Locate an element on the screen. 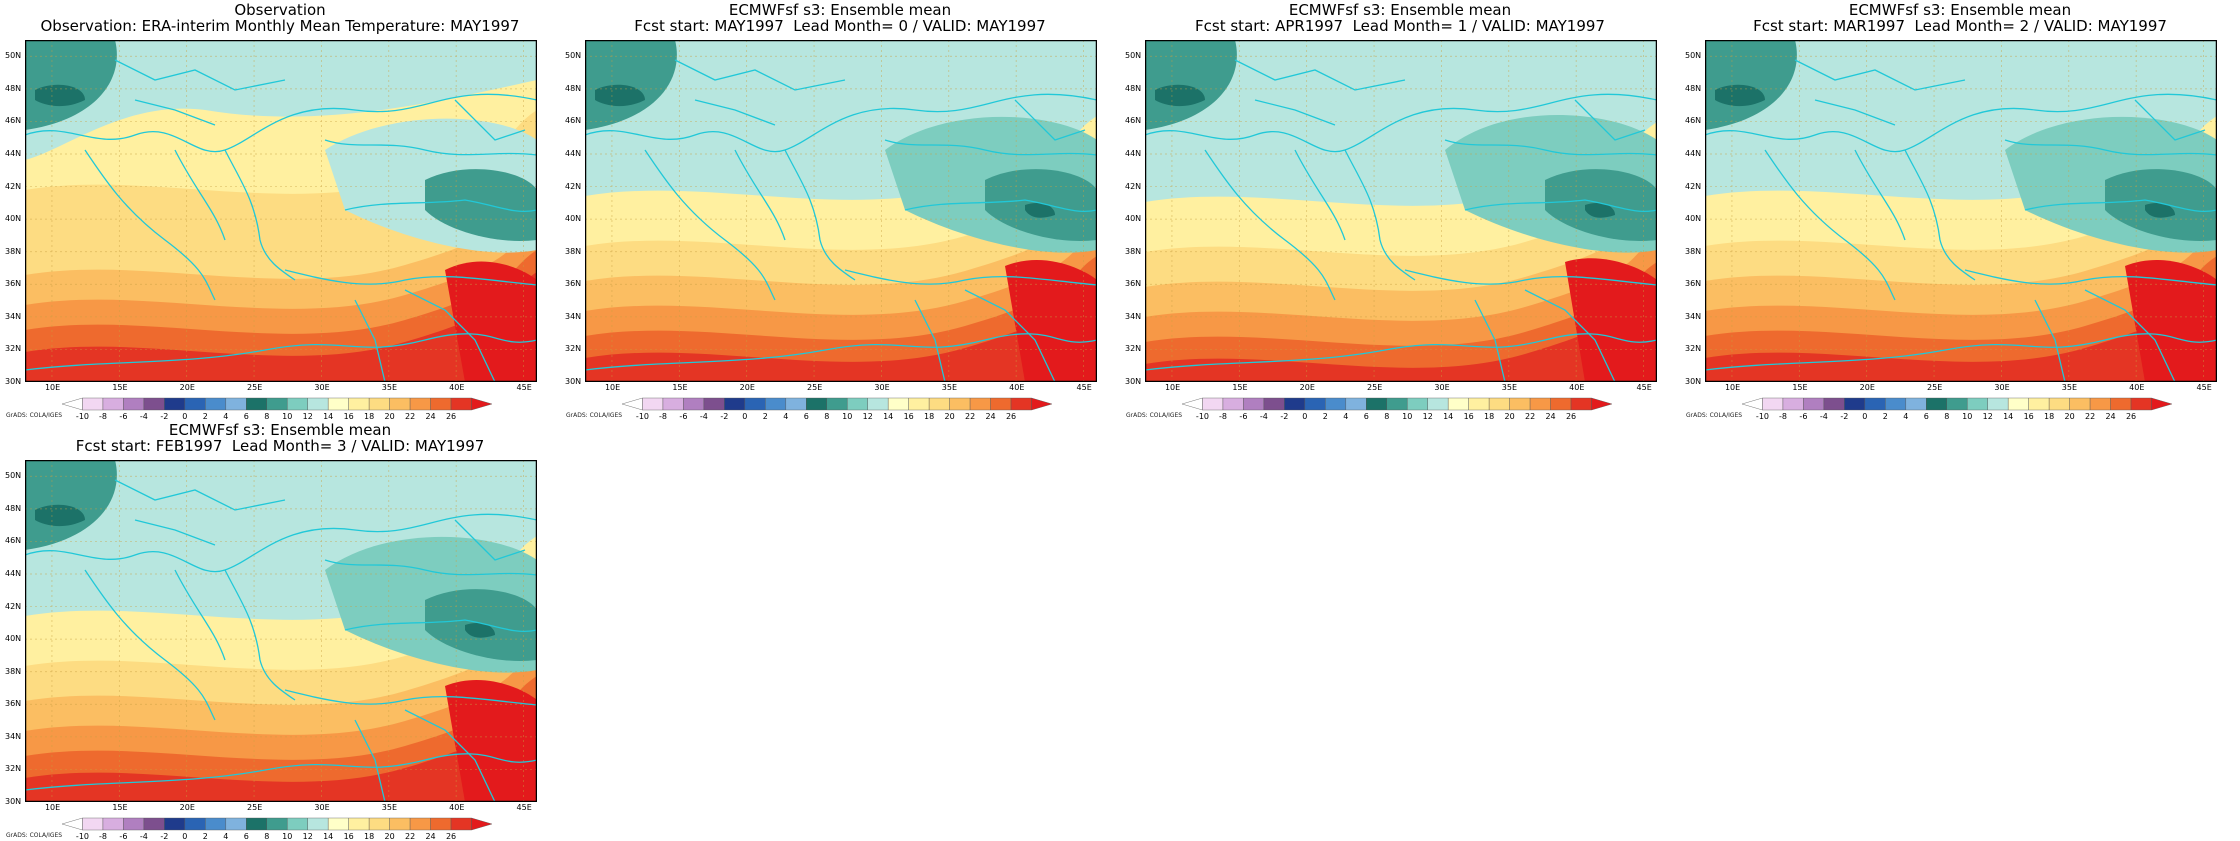 The image size is (2240, 841). colorbar-tick-label: 2 is located at coordinates (205, 836).